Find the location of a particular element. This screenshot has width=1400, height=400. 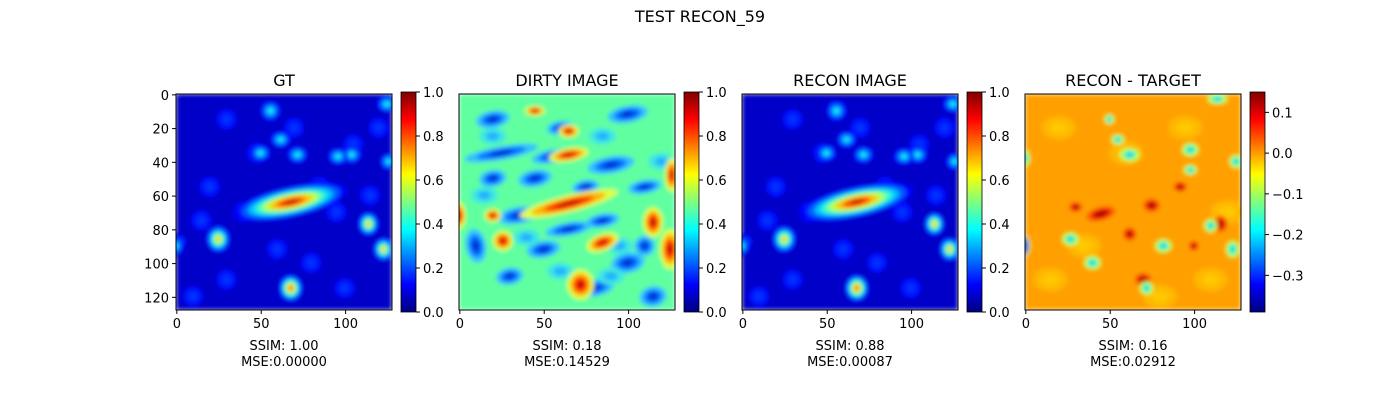

panel-title: RECON - TARGET is located at coordinates (1133, 80).